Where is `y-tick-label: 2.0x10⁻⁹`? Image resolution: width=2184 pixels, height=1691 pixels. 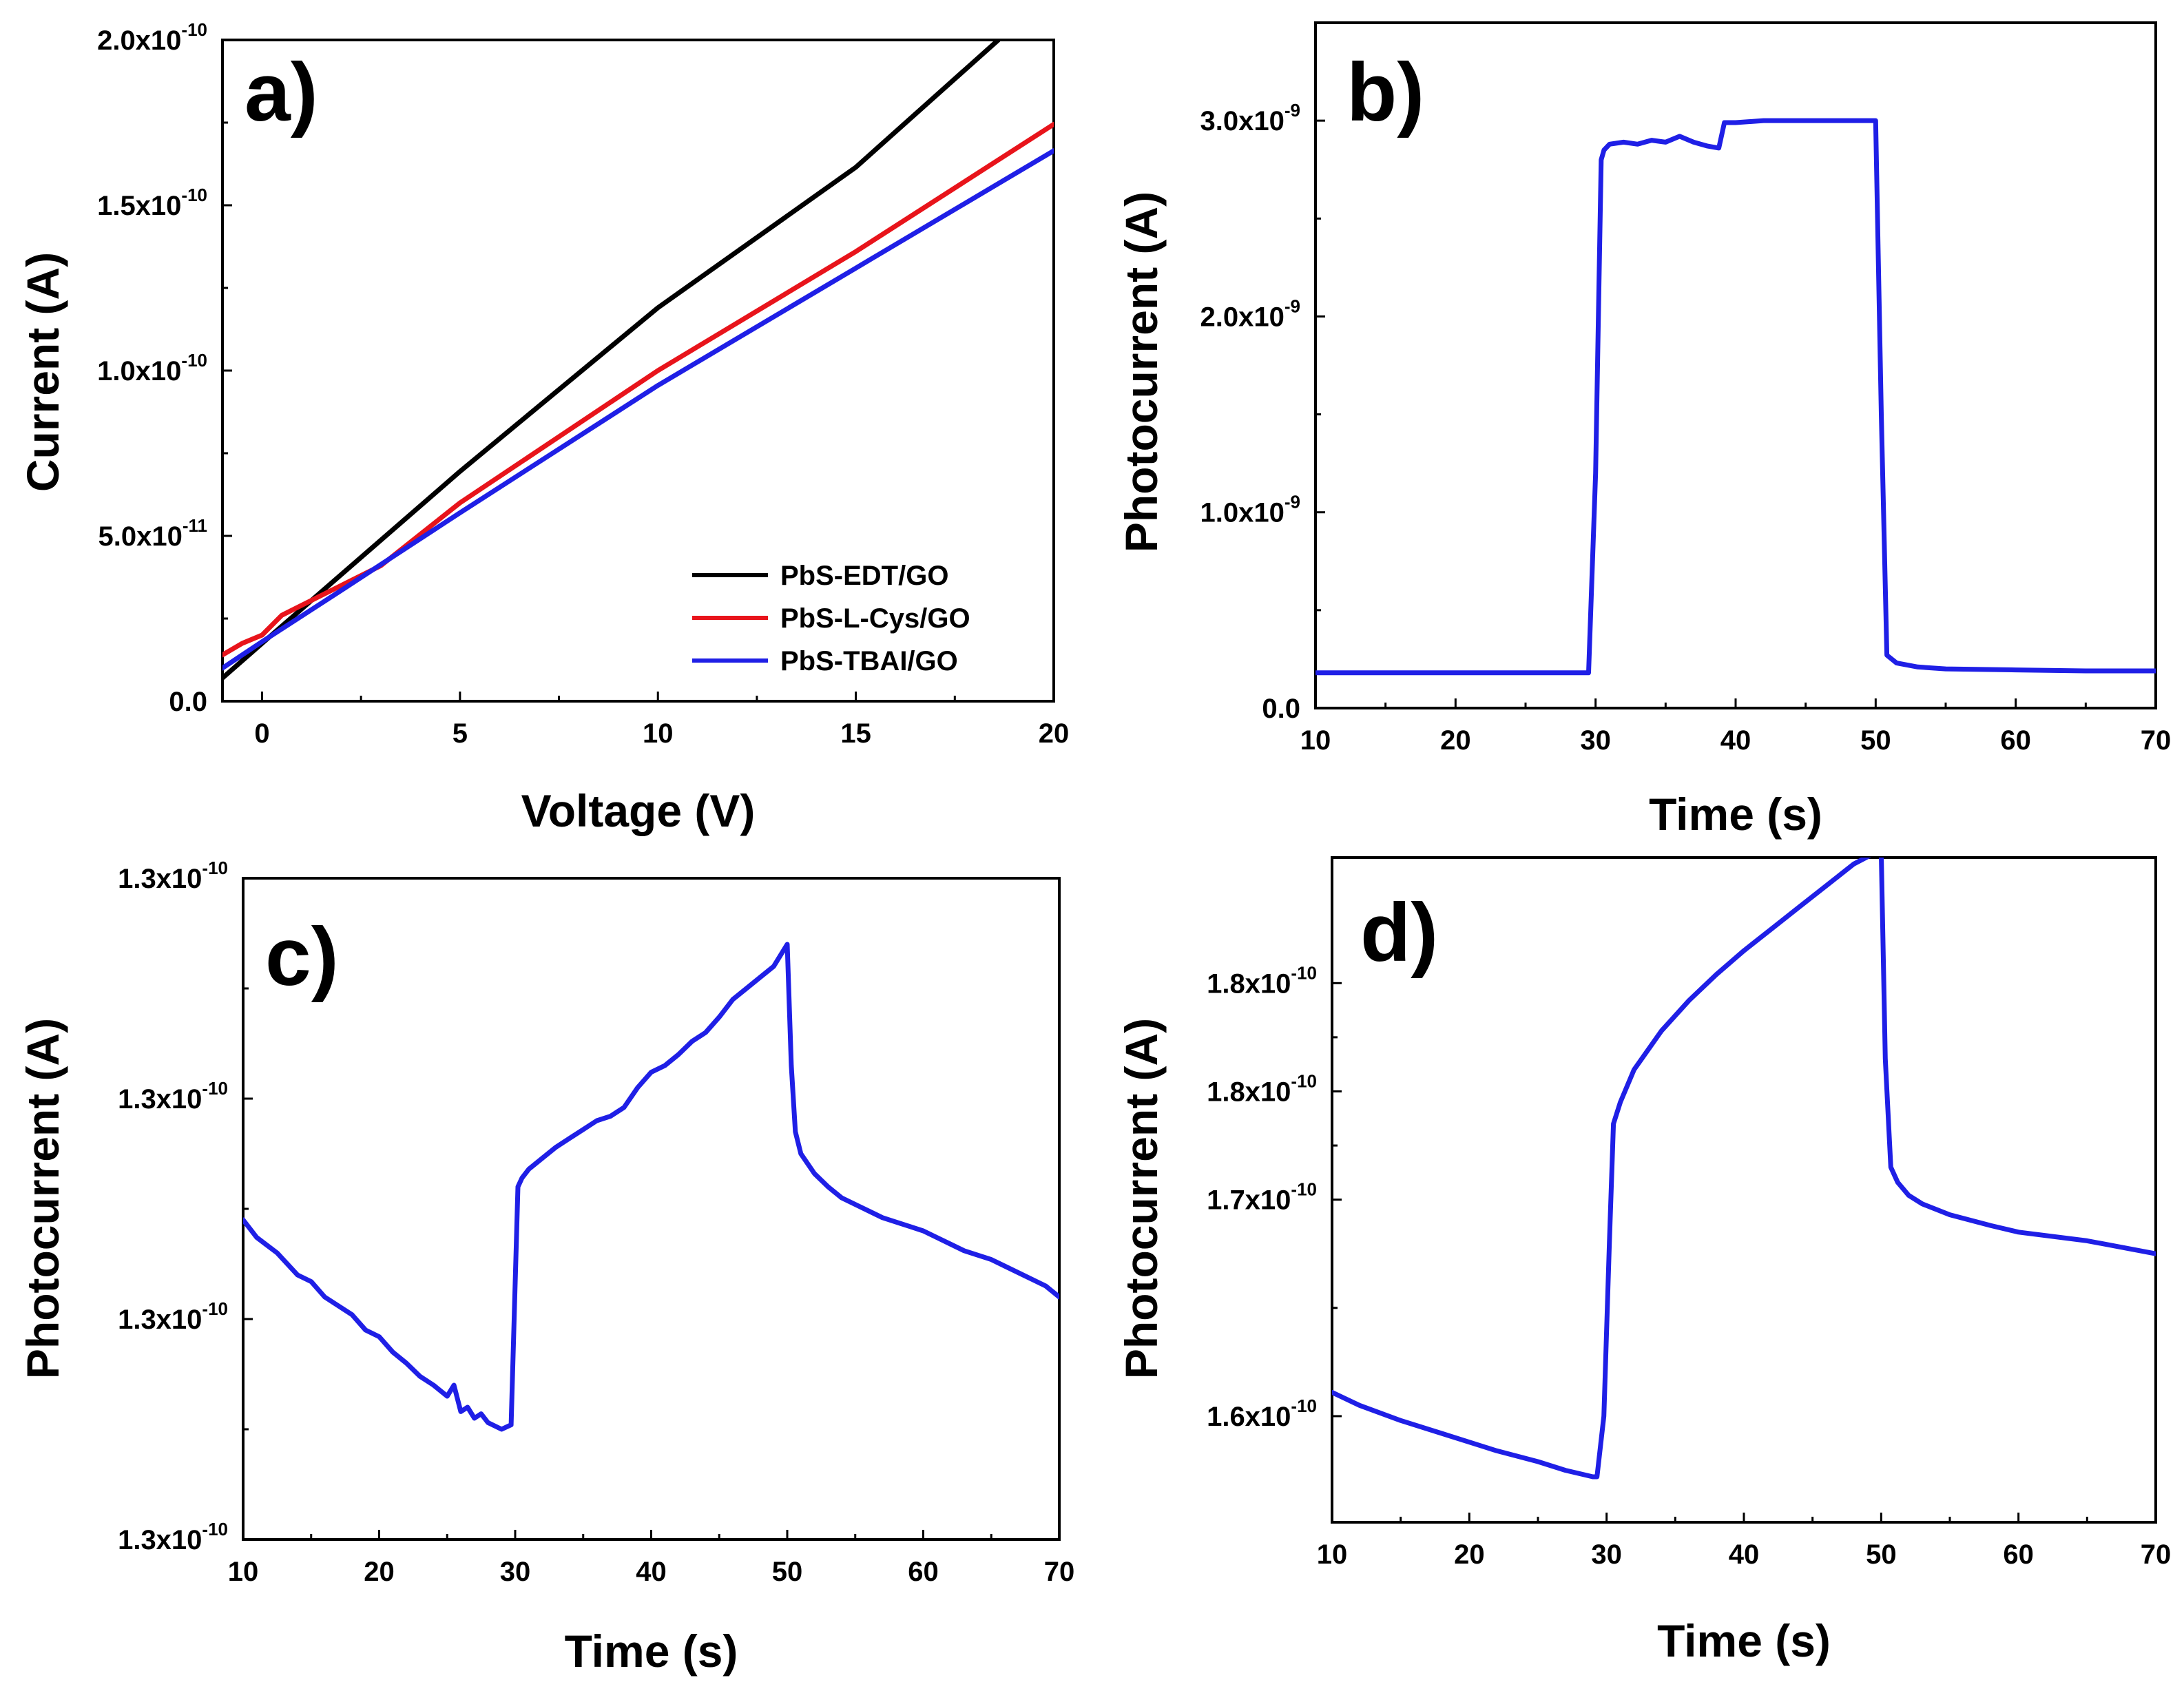
y-tick-label: 2.0x10⁻⁹ is located at coordinates (1250, 313).